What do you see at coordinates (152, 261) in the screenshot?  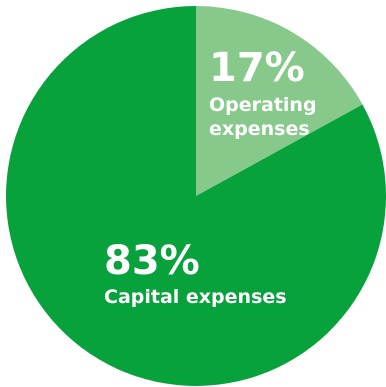 I see `capital-expenses-percent: 83%` at bounding box center [152, 261].